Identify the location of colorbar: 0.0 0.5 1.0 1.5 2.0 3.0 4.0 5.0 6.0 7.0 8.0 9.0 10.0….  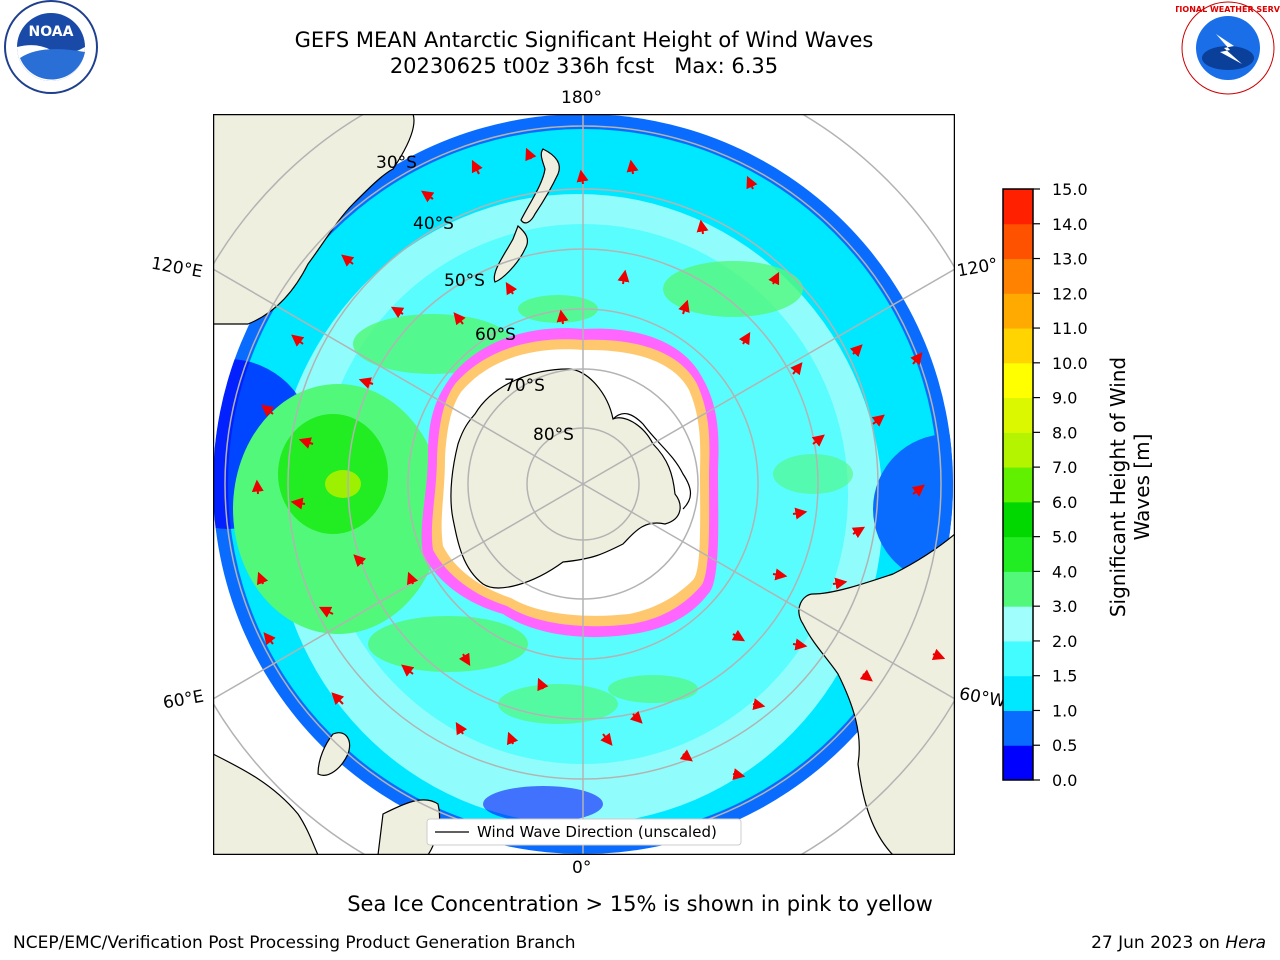
(1045, 485).